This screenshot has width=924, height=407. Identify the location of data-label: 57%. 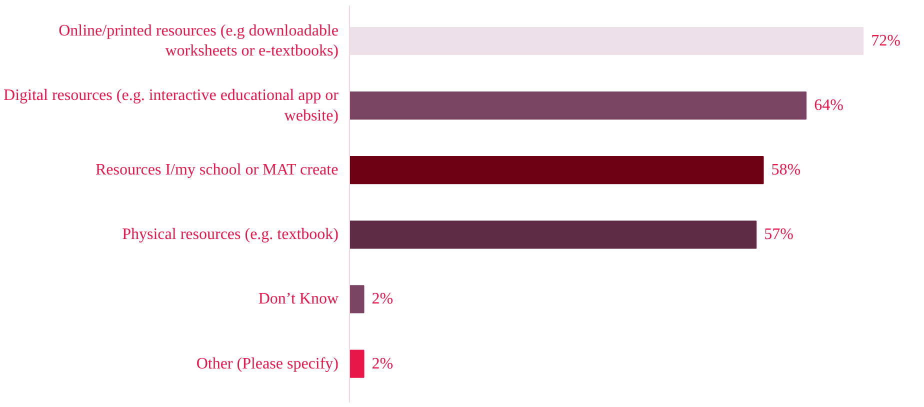
(779, 235).